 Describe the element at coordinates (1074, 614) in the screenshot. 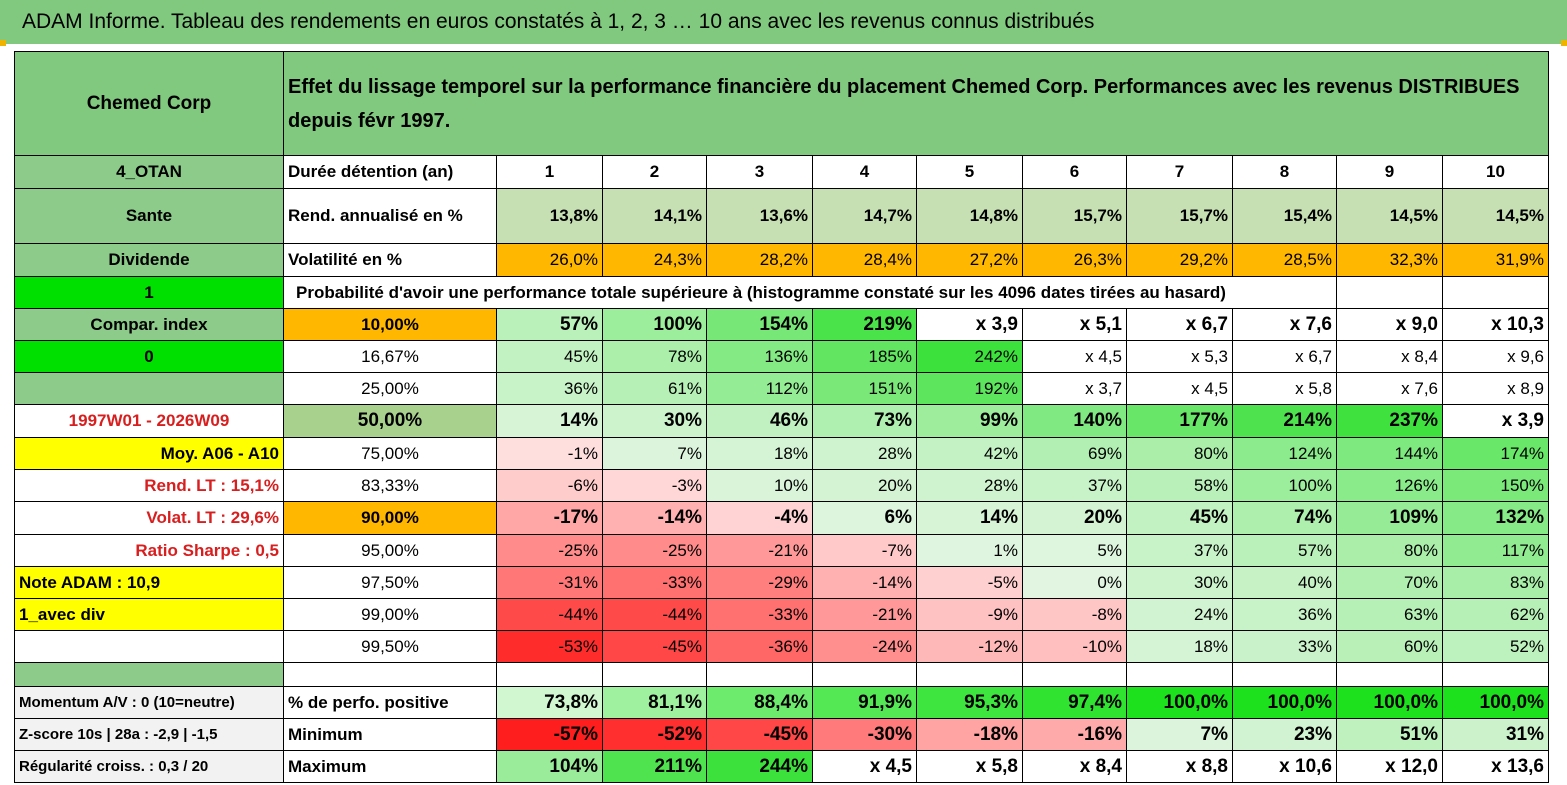

I see `performance-value: -8%` at that location.